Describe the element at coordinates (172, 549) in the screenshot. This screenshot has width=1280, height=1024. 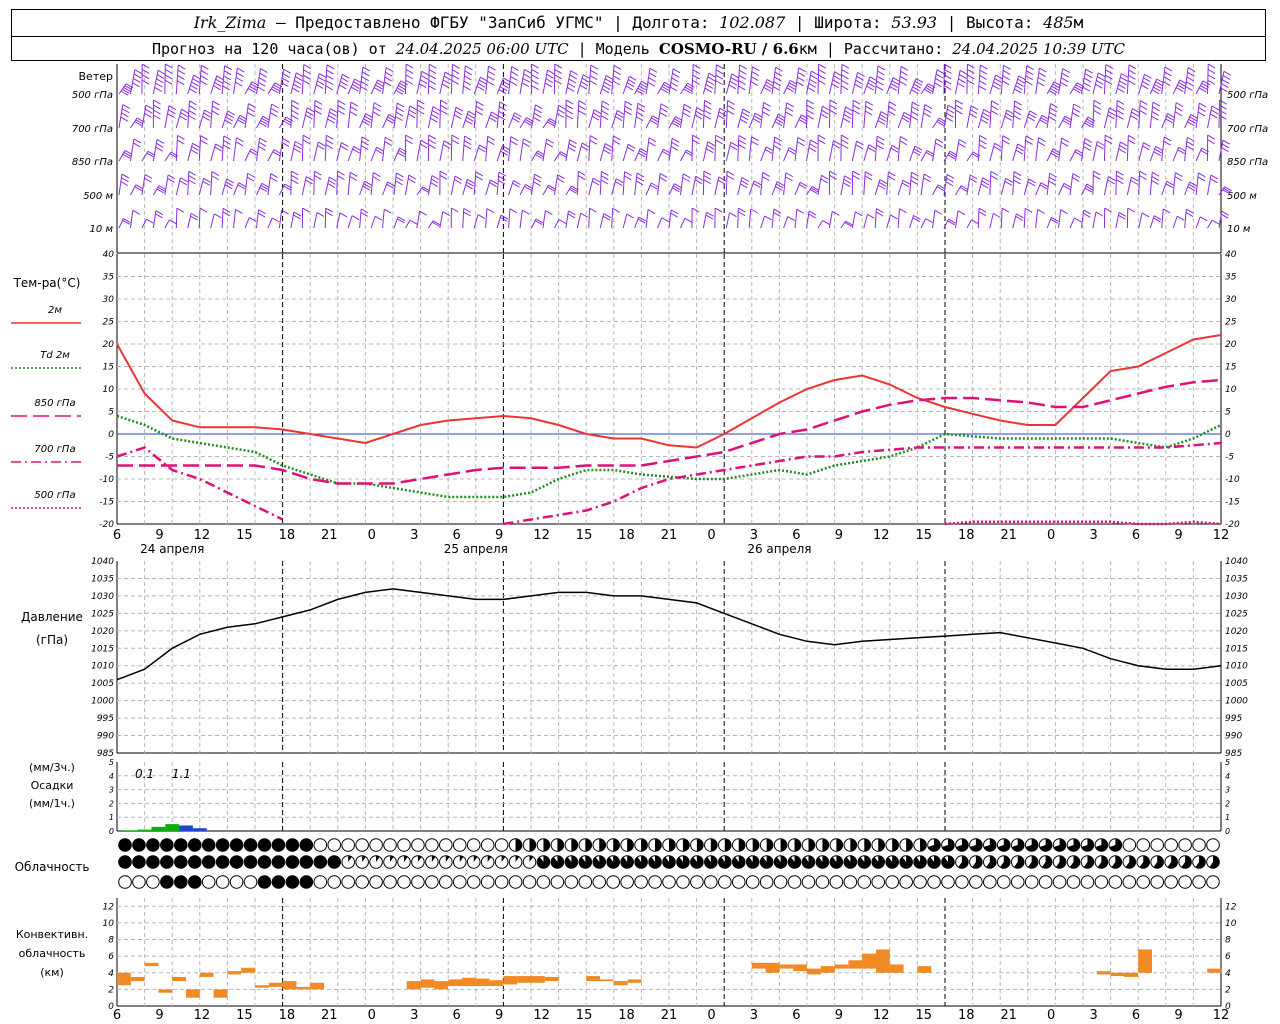
I see `temp-day-label: 24 апреля` at that location.